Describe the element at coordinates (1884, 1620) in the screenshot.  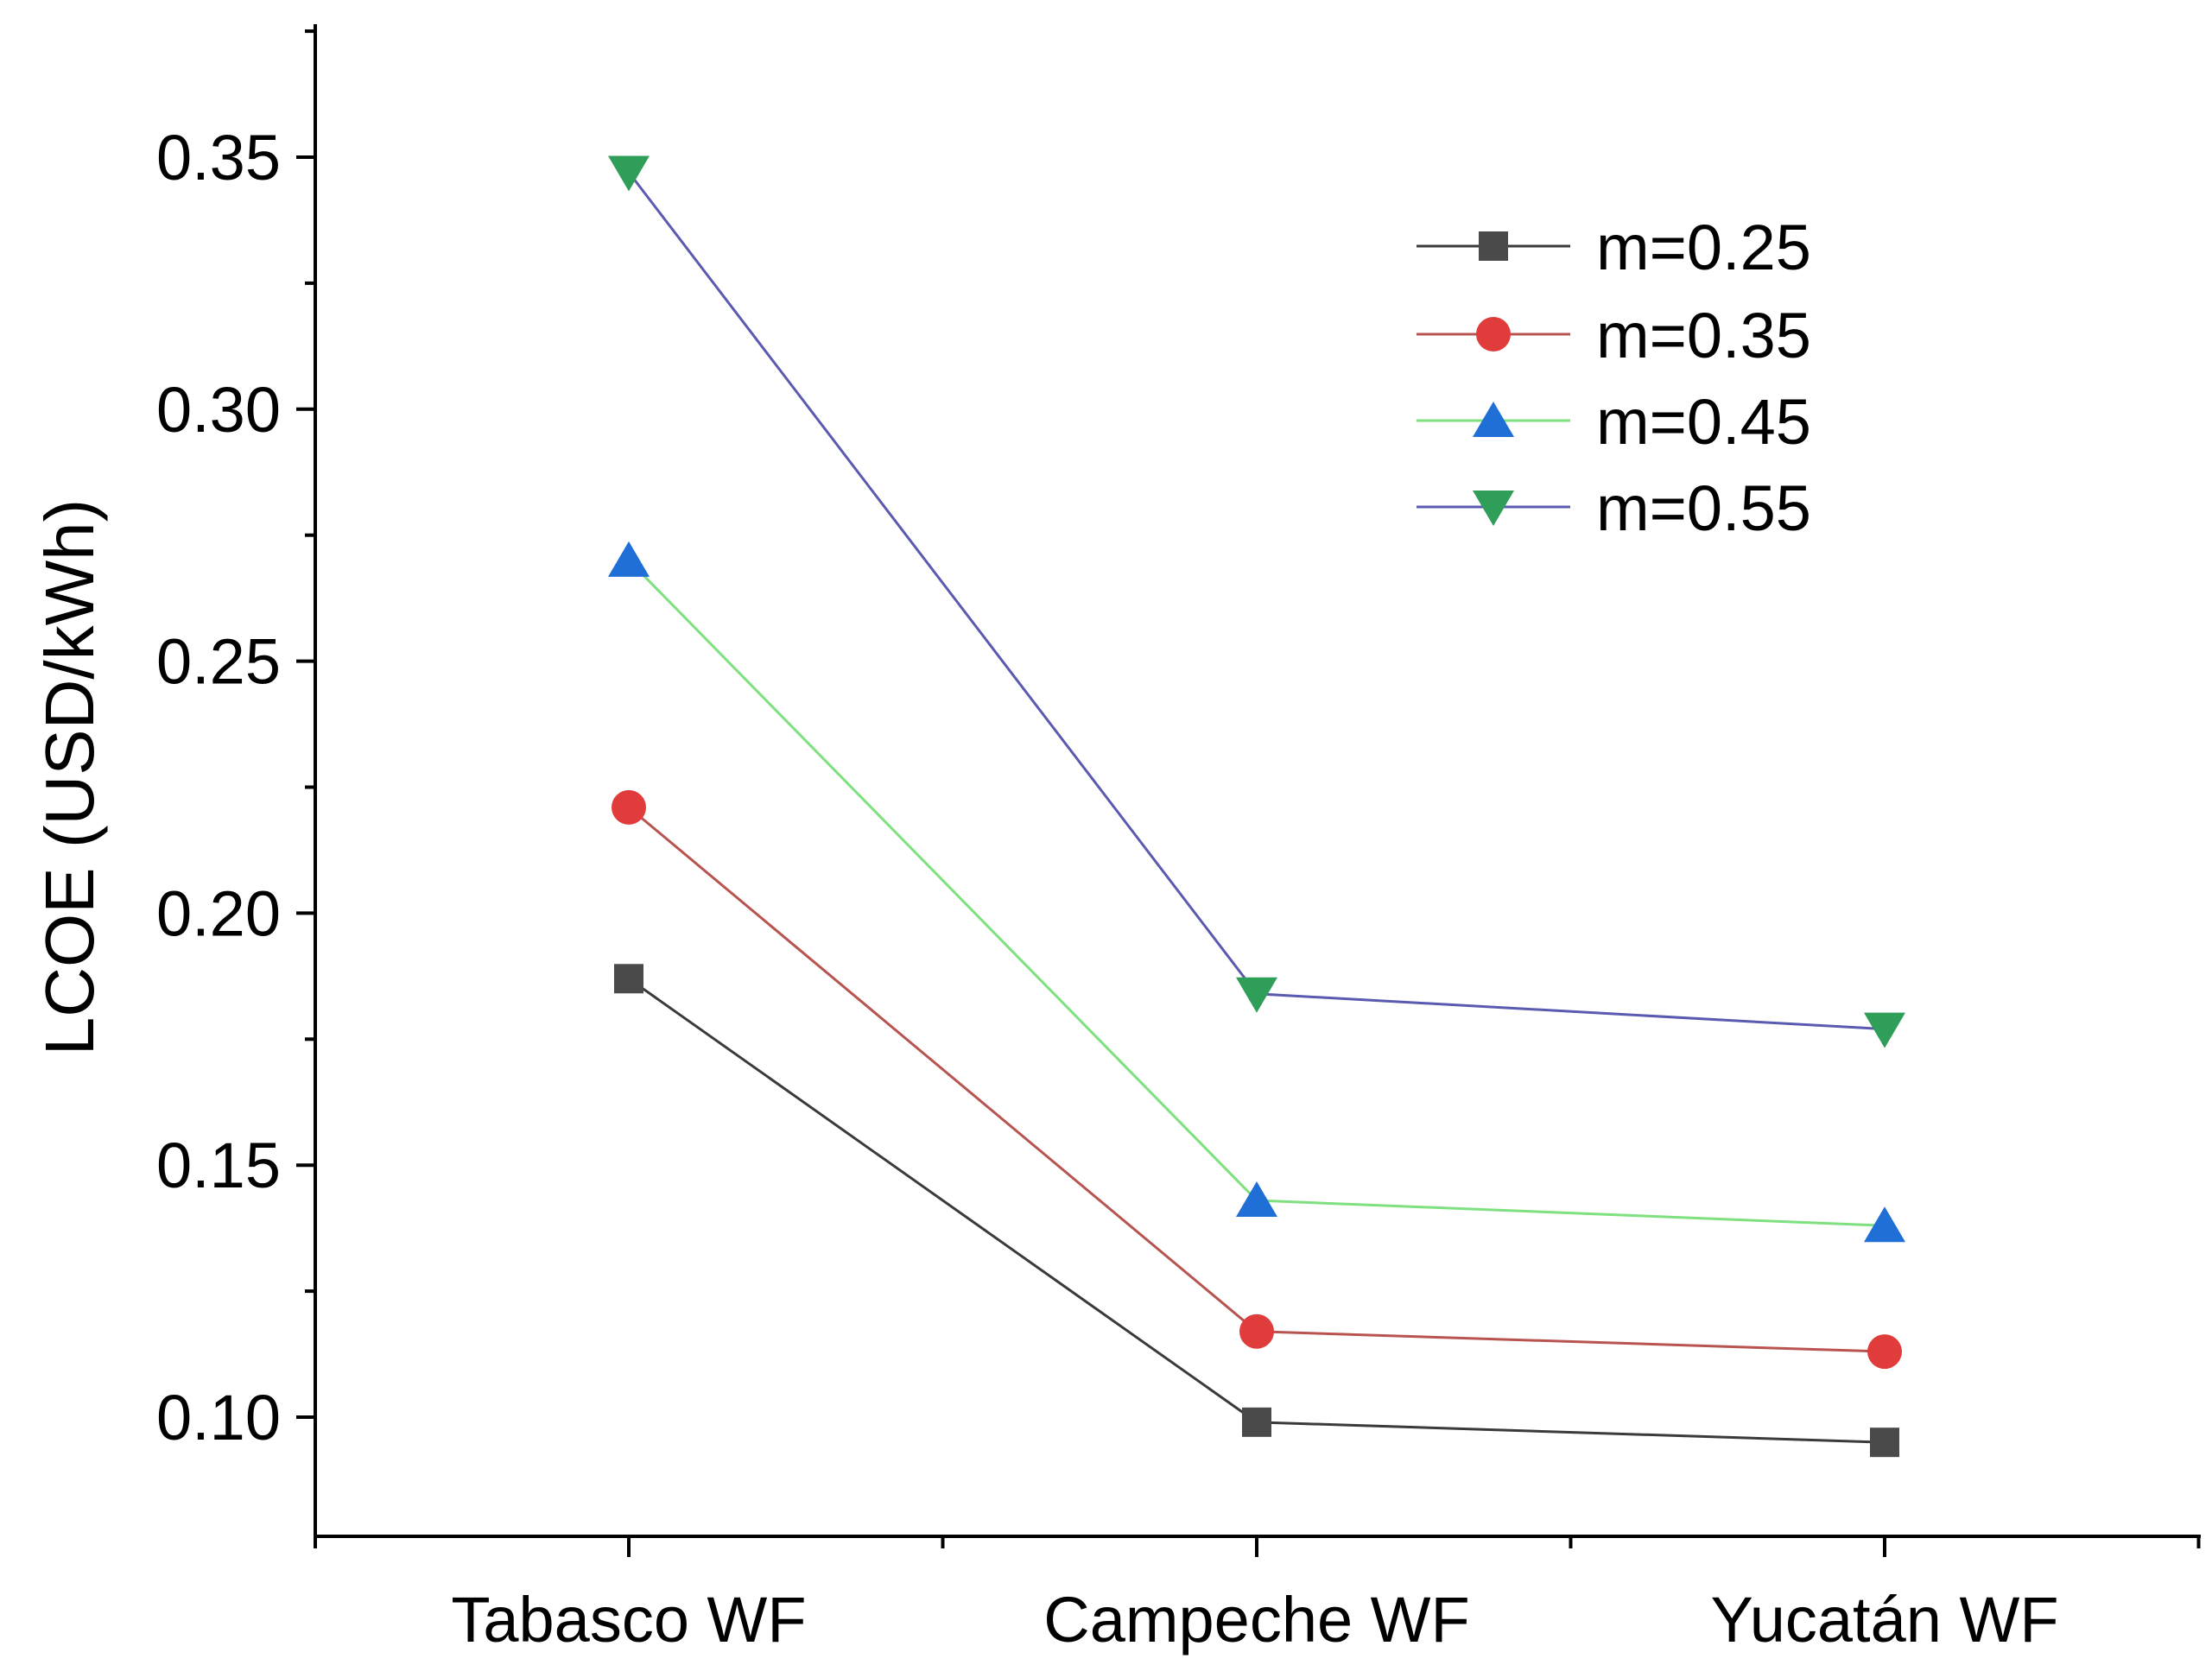
I see `x-tick-label: Yucatán WF` at that location.